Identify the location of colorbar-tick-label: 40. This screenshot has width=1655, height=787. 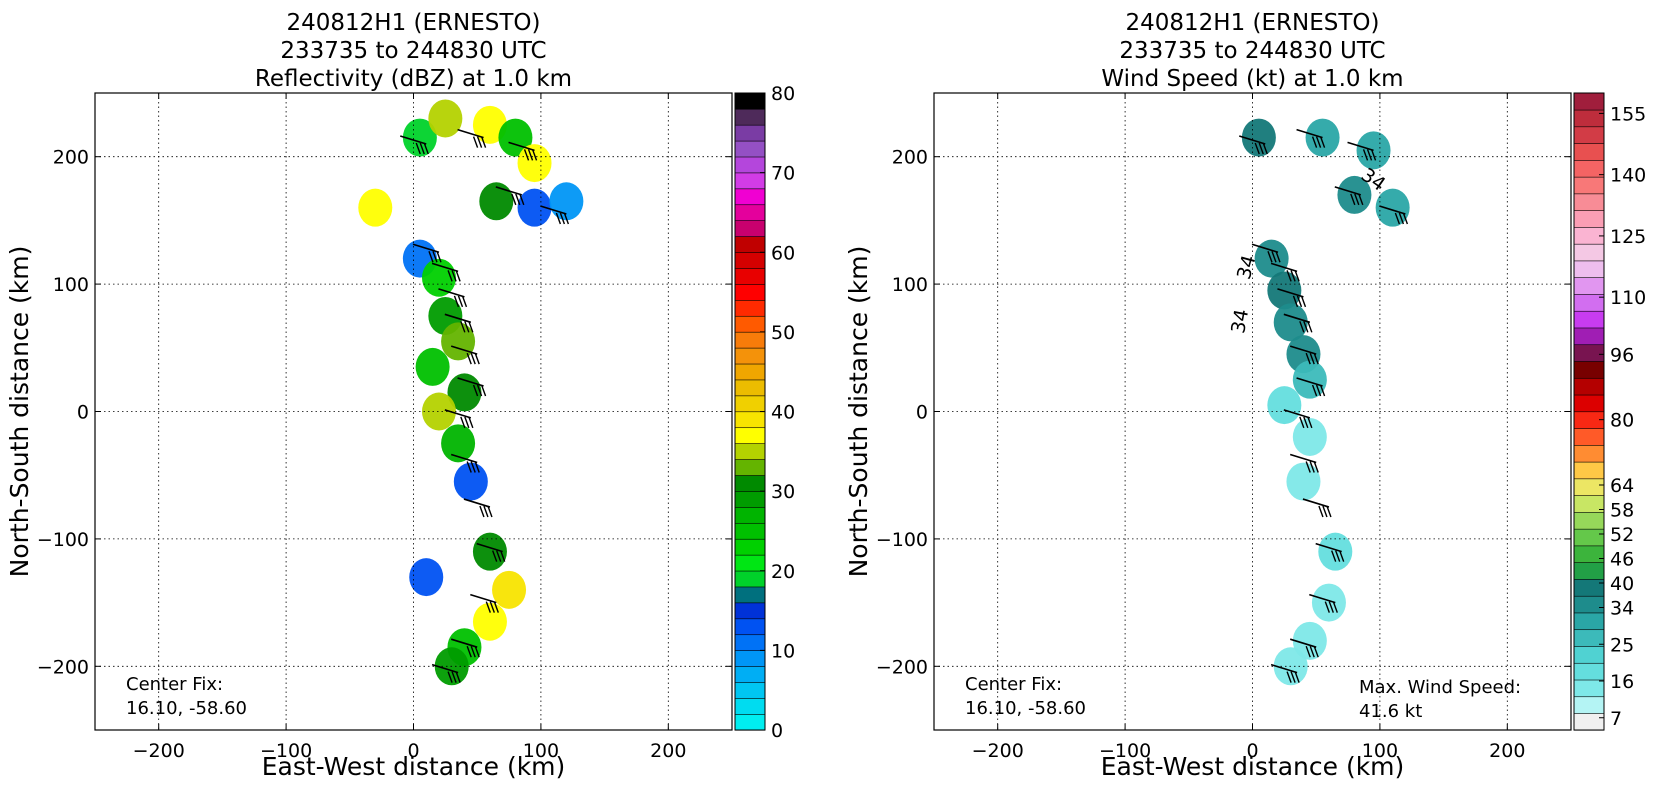
(1622, 584).